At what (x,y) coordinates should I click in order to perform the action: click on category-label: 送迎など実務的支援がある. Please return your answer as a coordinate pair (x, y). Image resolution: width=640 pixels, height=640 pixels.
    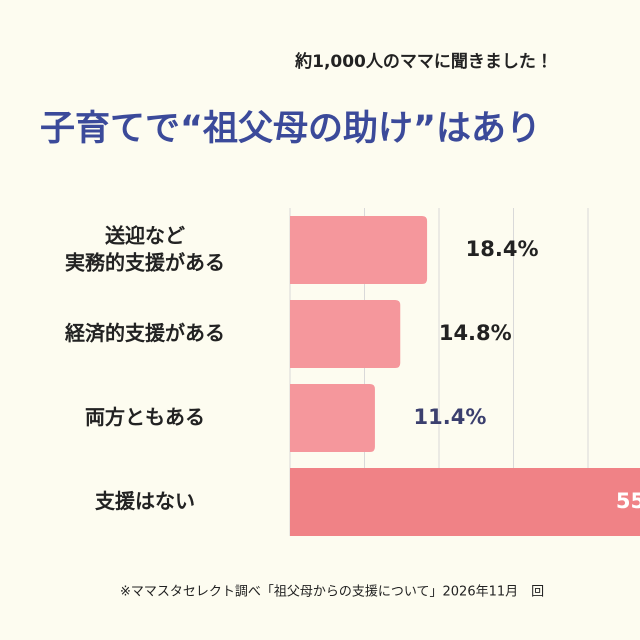
    Looking at the image, I should click on (145, 248).